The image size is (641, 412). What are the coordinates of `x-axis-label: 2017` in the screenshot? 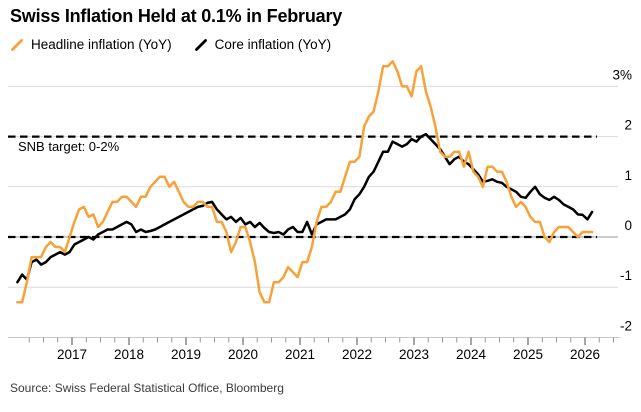 It's located at (72, 354).